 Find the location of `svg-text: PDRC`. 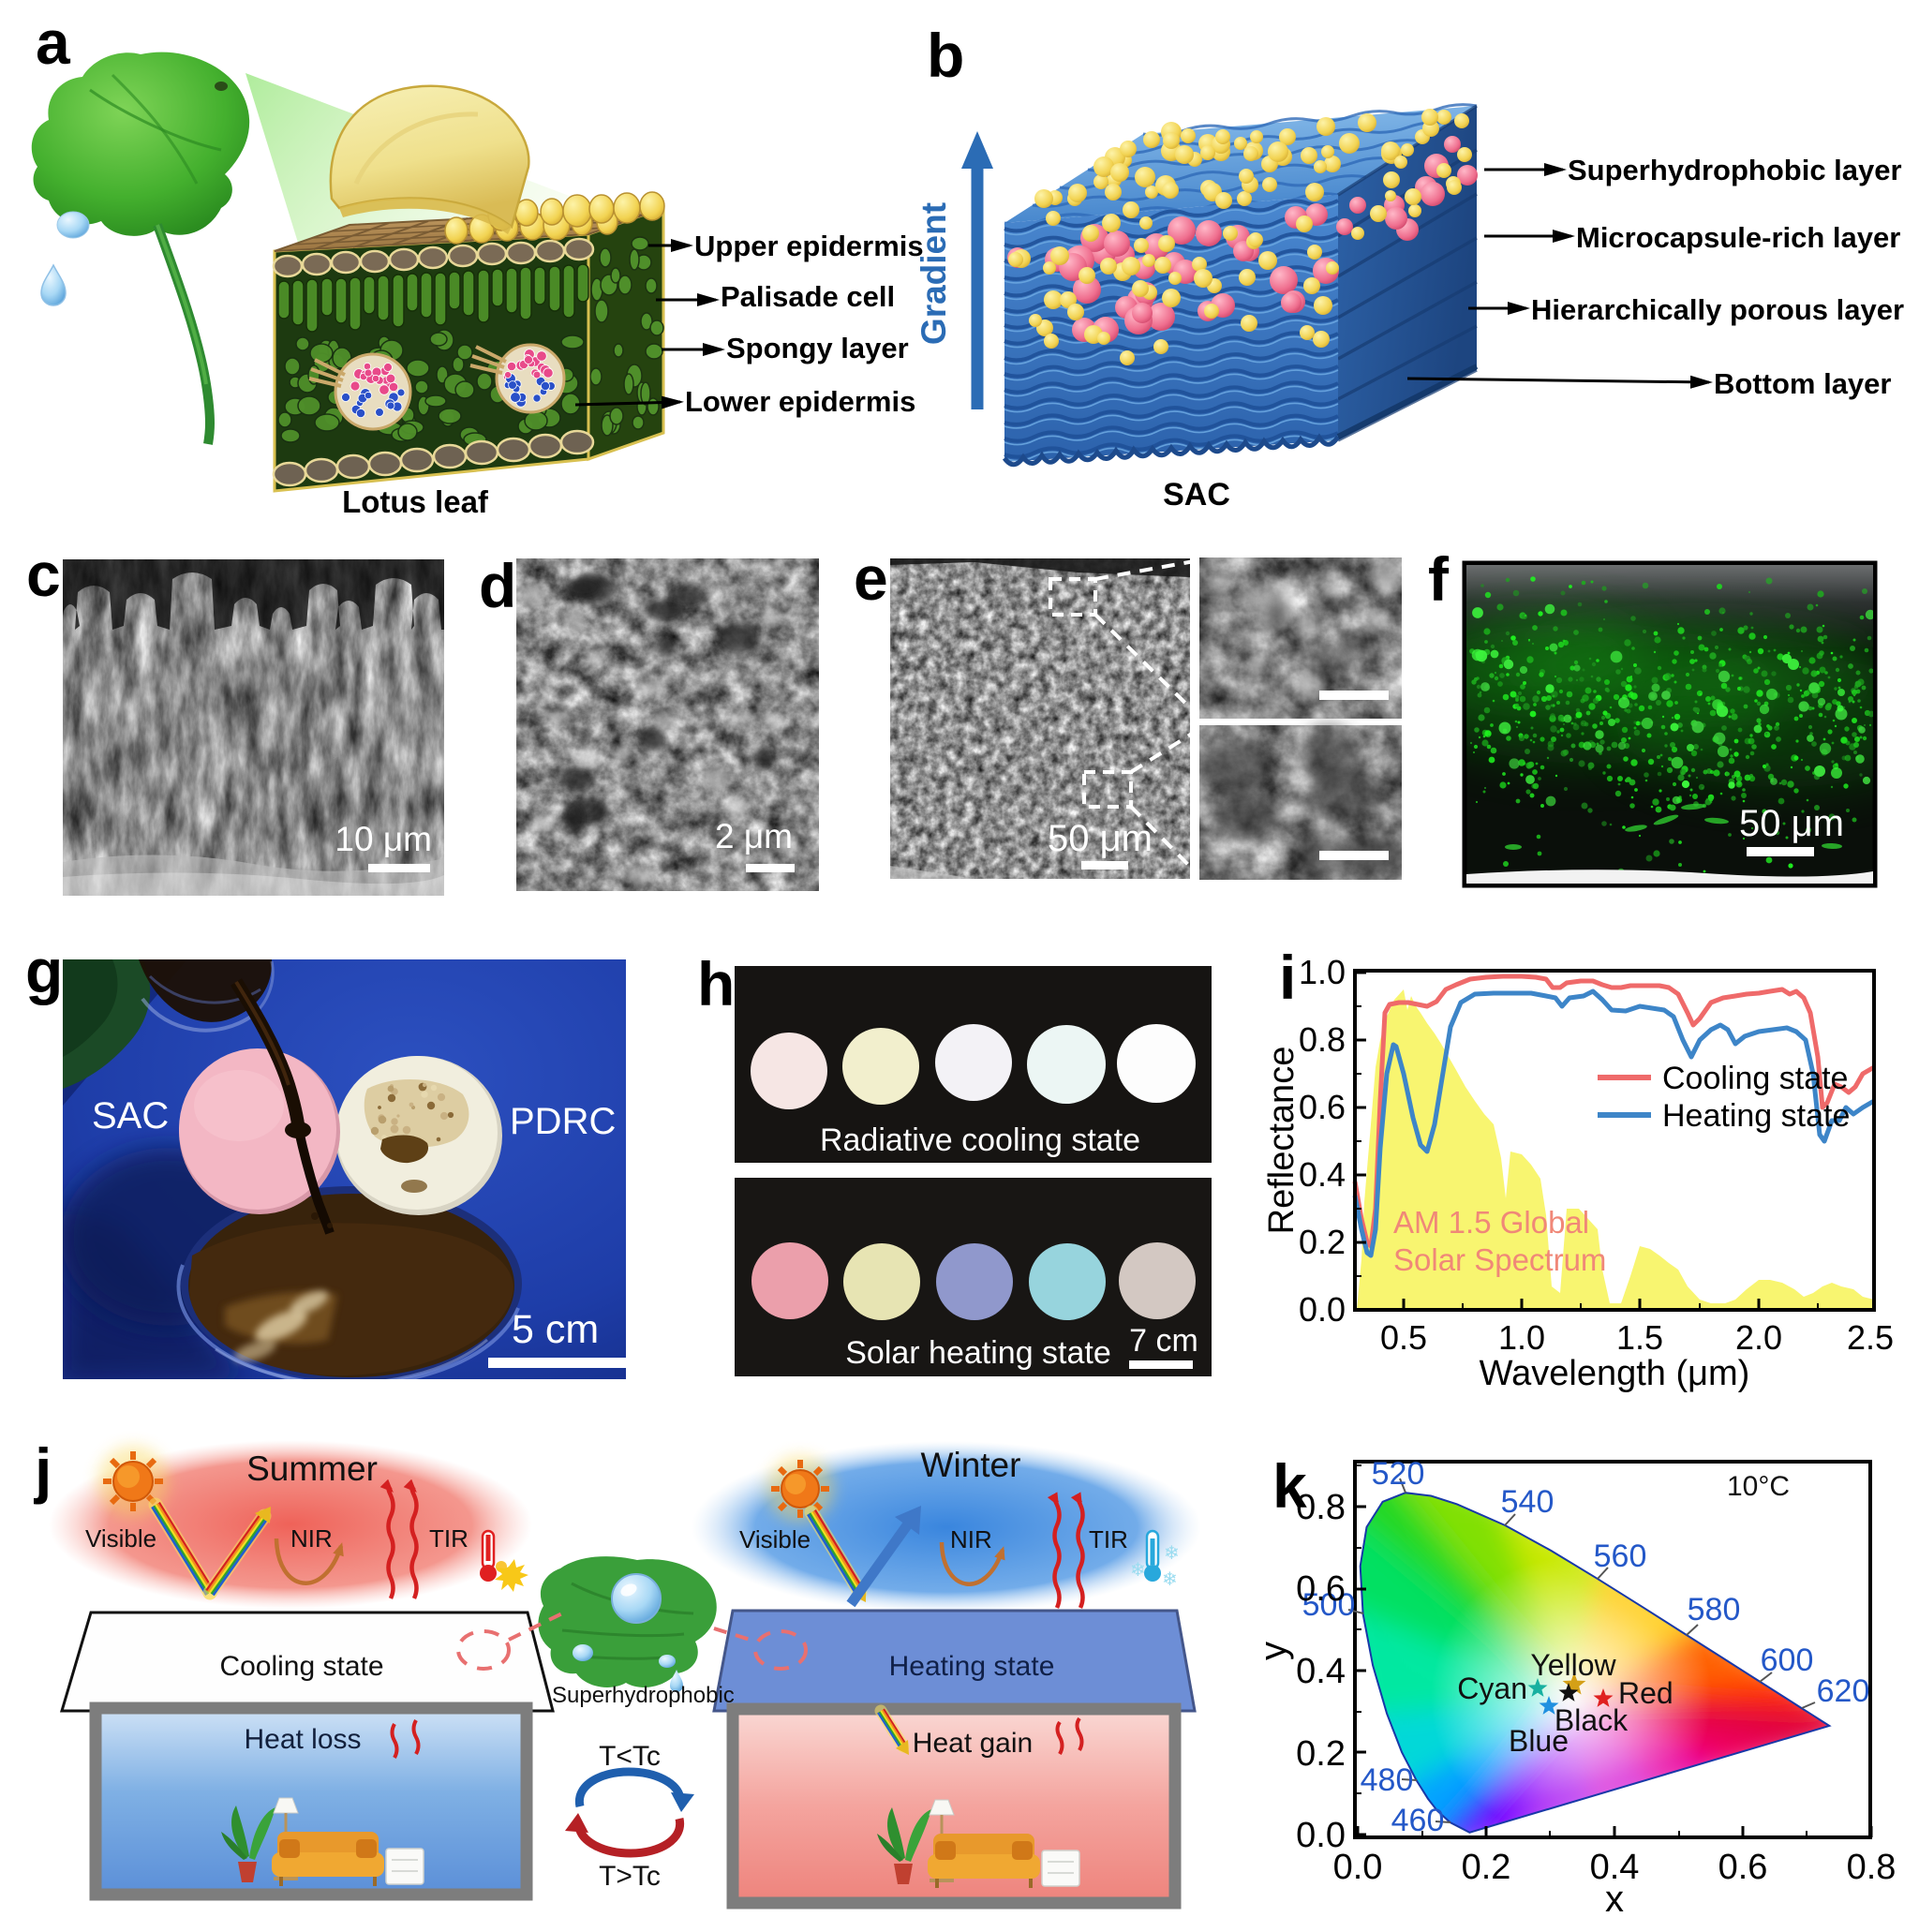

svg-text: PDRC is located at coordinates (563, 1122).